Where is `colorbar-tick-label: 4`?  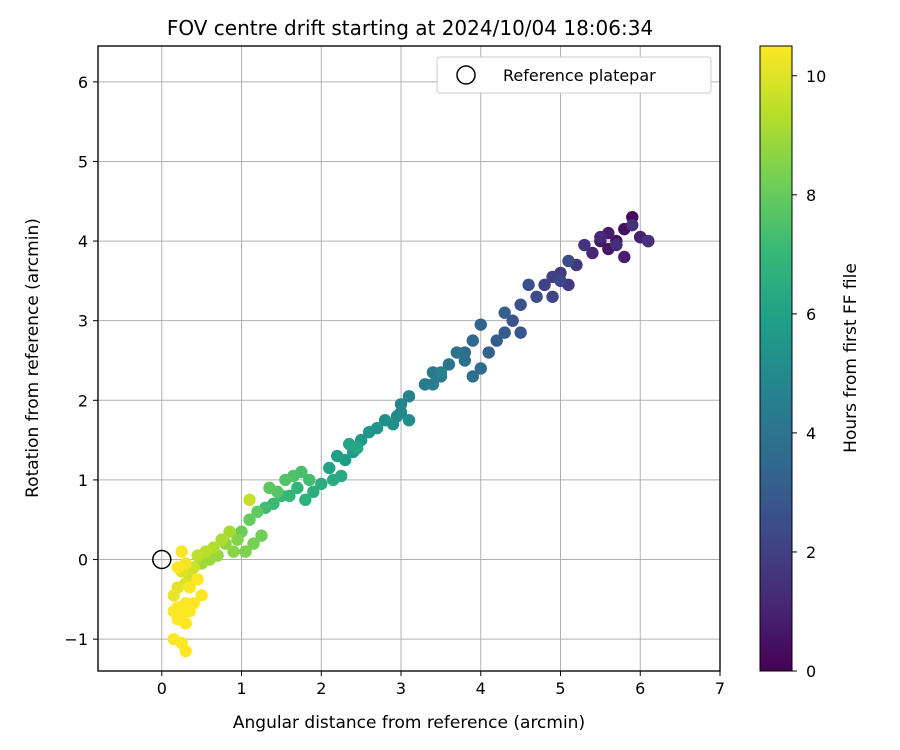
colorbar-tick-label: 4 is located at coordinates (811, 433).